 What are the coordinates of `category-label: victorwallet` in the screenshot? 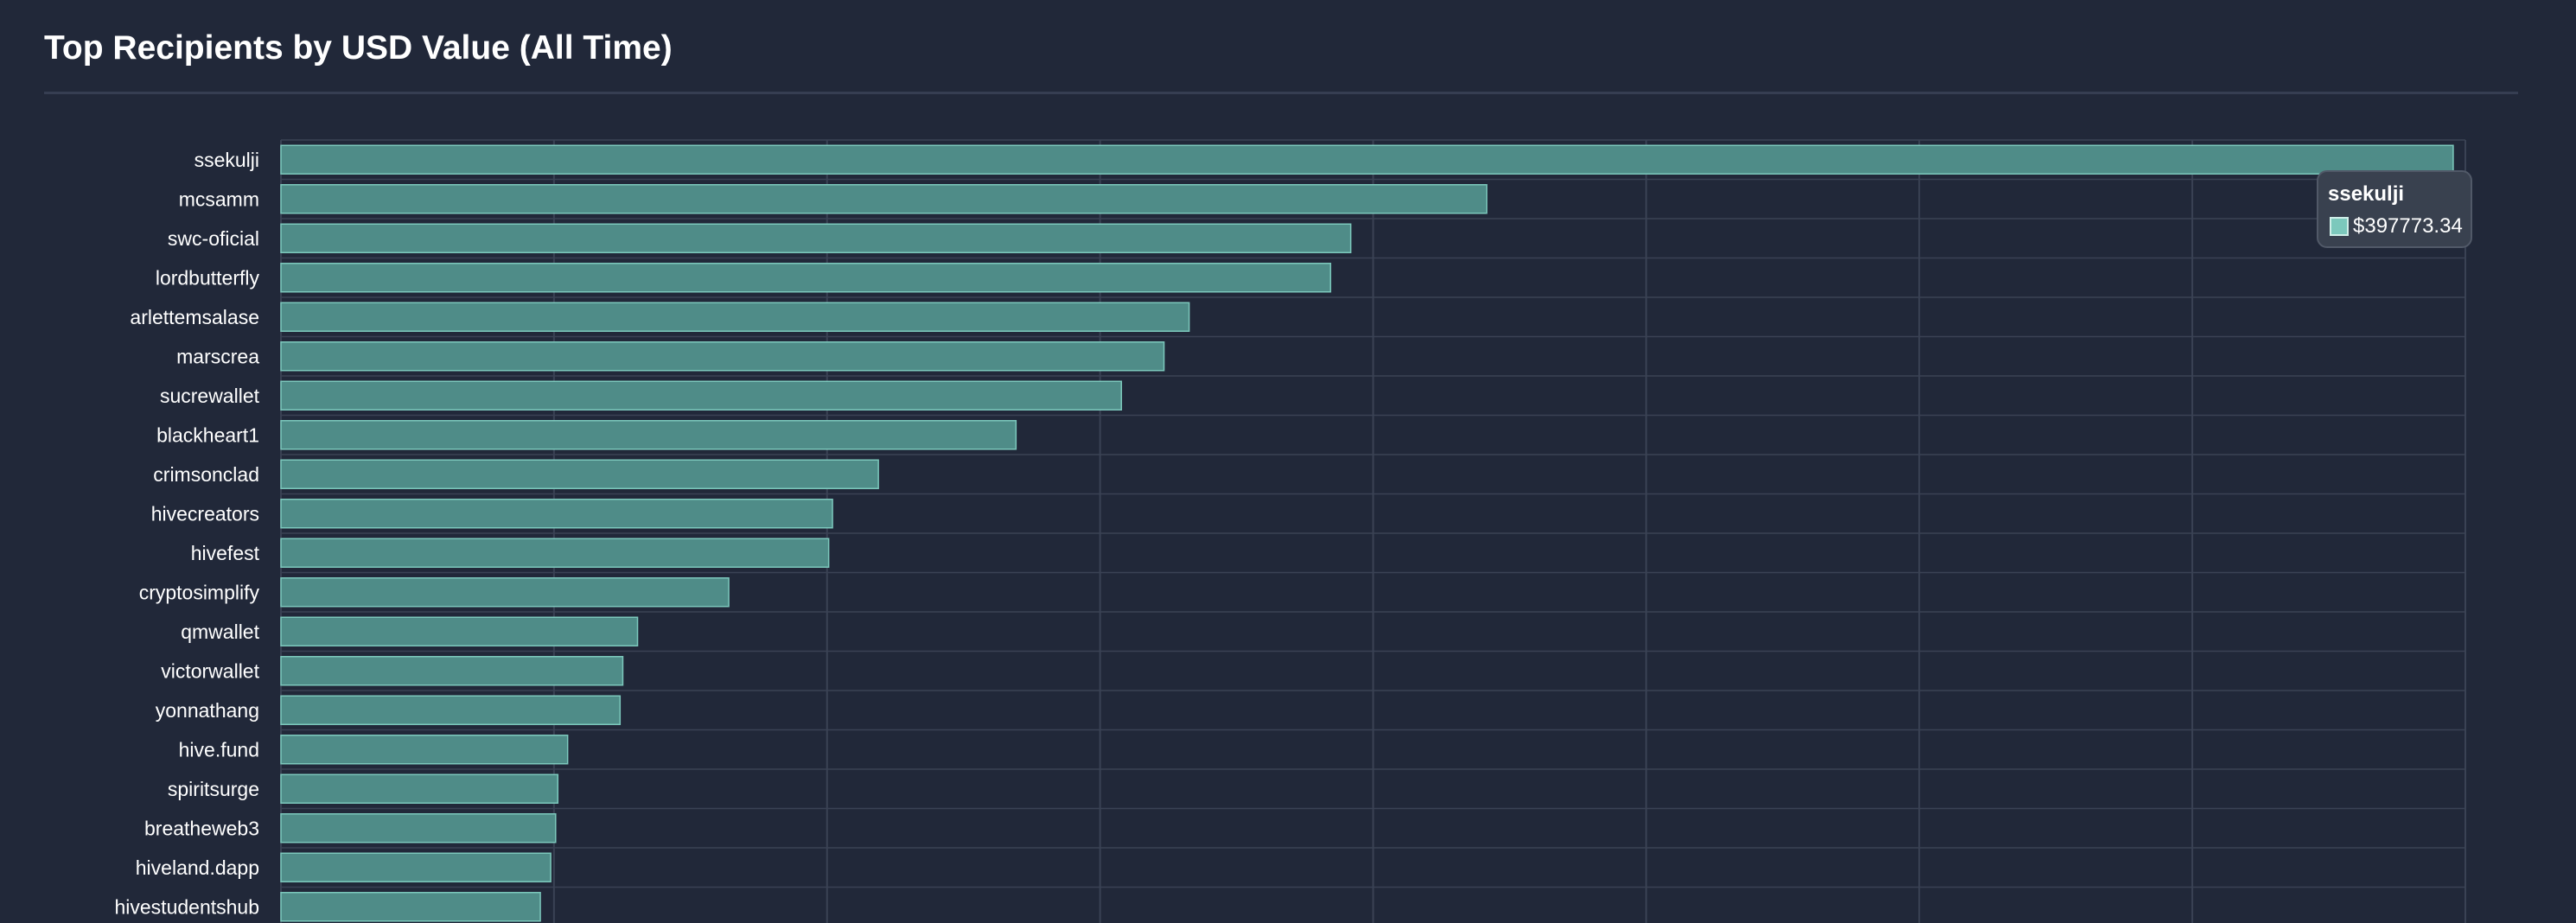 It's located at (210, 670).